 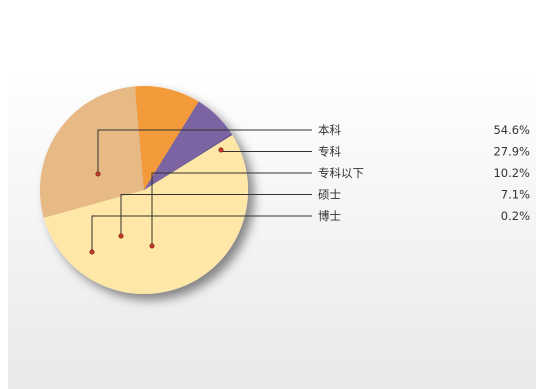 What do you see at coordinates (329, 130) in the screenshot?
I see `slice-label-0: 本科` at bounding box center [329, 130].